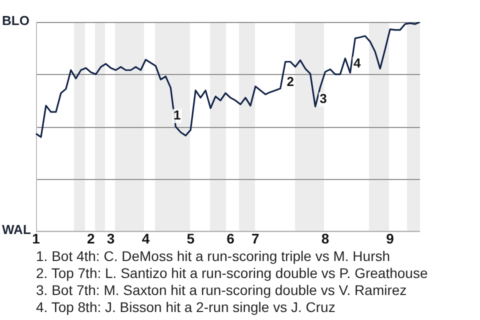 The height and width of the screenshot is (320, 480). What do you see at coordinates (36, 238) in the screenshot?
I see `x-tick-label: 1` at bounding box center [36, 238].